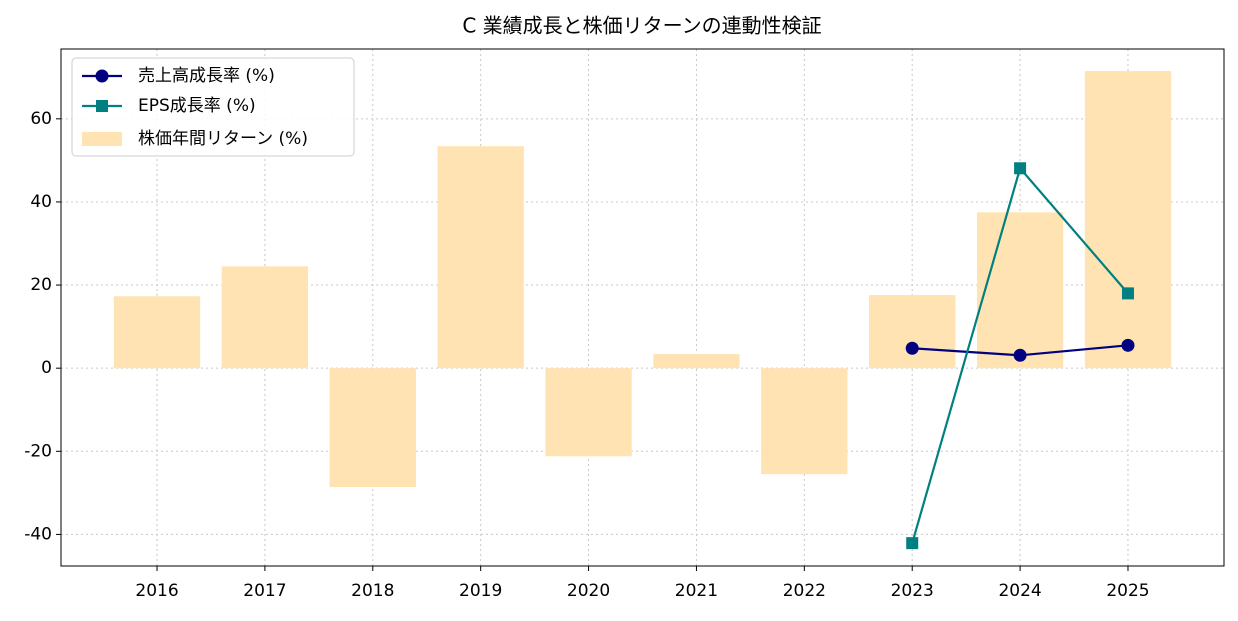  I want to click on legend-frame, so click(213, 107).